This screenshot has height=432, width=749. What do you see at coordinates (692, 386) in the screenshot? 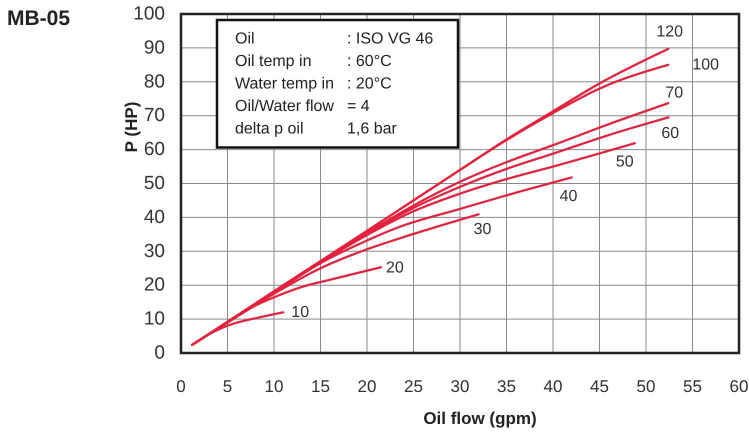
I see `x-tick-label: 55` at bounding box center [692, 386].